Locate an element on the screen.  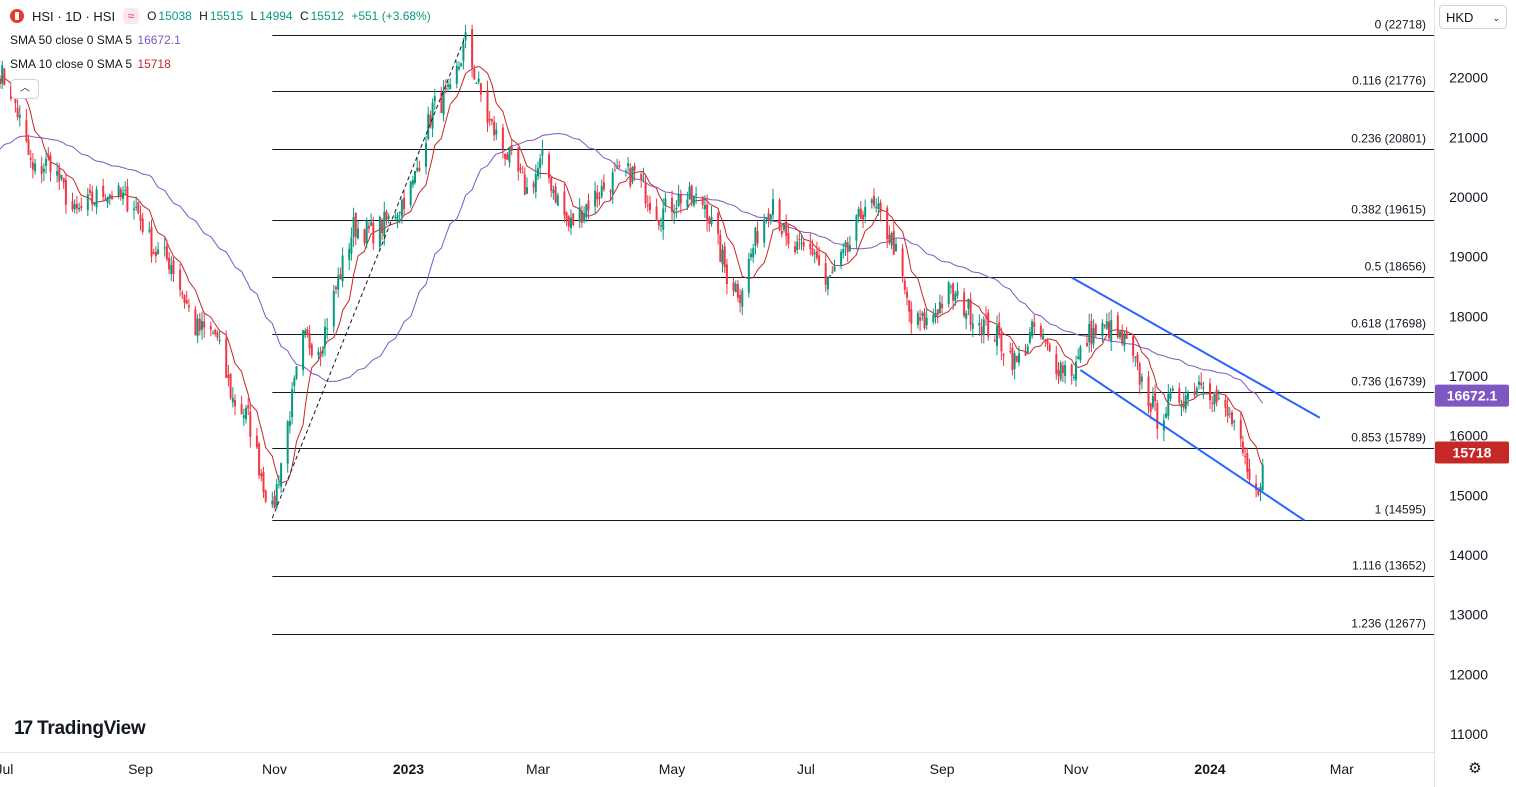
fib-level-label: 0.853 (15789) is located at coordinates (1388, 438).